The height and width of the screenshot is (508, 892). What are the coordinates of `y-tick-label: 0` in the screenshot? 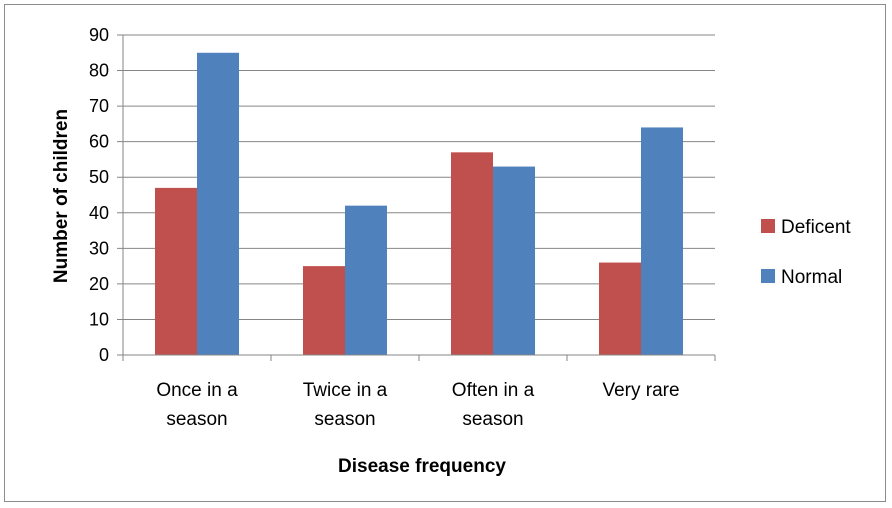 It's located at (104, 355).